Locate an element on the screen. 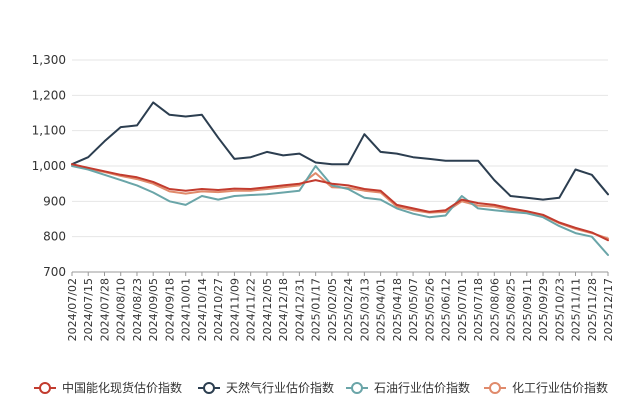 The height and width of the screenshot is (404, 640). legend-item-0: 中国能化现货估价指数 is located at coordinates (108, 387).